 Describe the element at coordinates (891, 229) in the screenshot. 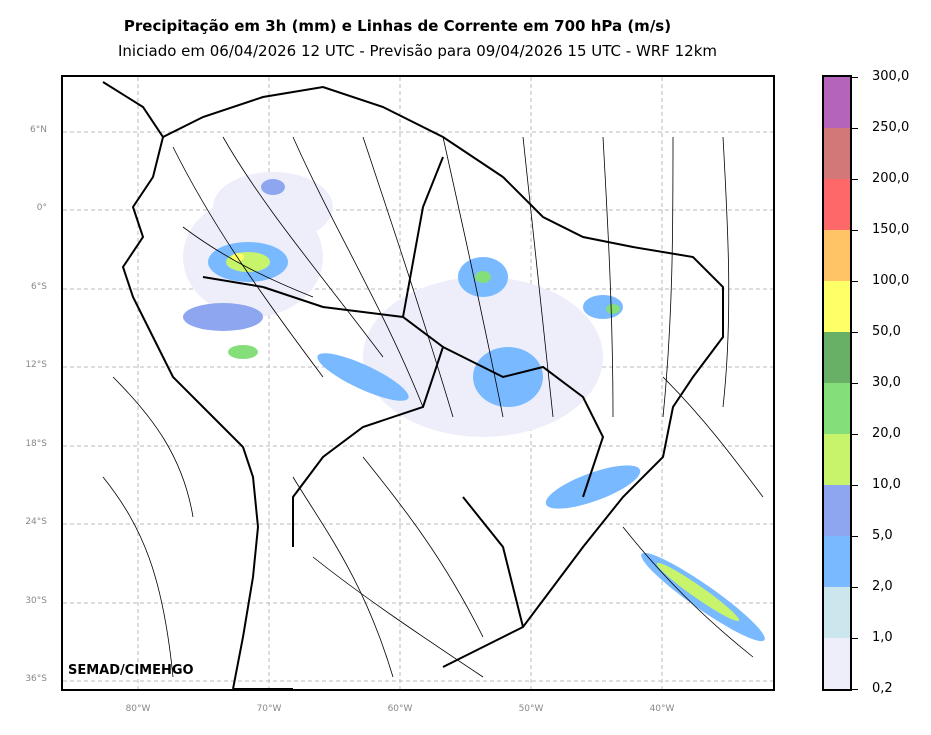

I see `colorbar-tick-label: 150,0` at that location.